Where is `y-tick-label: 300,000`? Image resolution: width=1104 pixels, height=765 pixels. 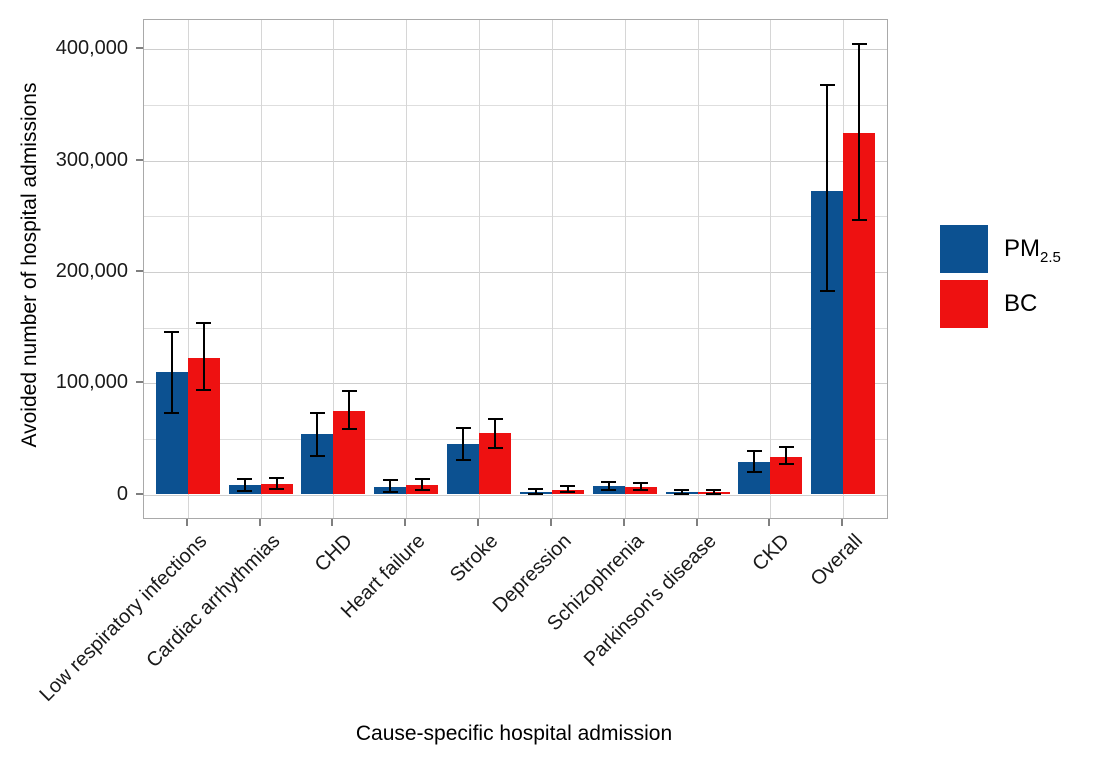
y-tick-label: 300,000 is located at coordinates (91, 159).